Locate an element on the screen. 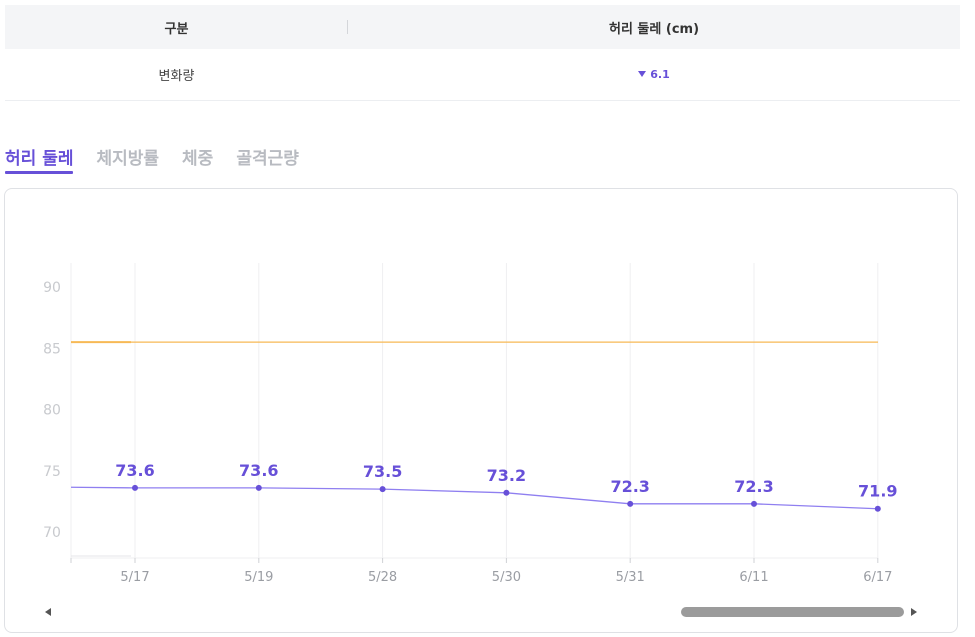 This screenshot has width=975, height=637. data-label: 73.2 is located at coordinates (506, 475).